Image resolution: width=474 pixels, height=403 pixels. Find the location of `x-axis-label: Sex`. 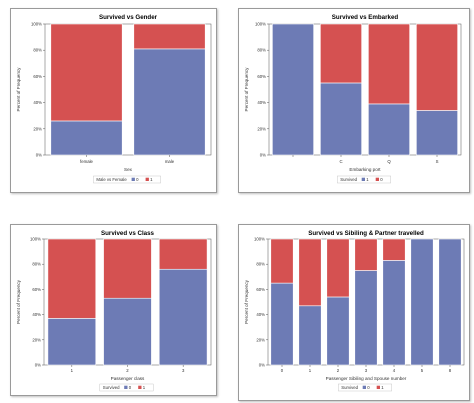

x-axis-label: Sex is located at coordinates (128, 169).